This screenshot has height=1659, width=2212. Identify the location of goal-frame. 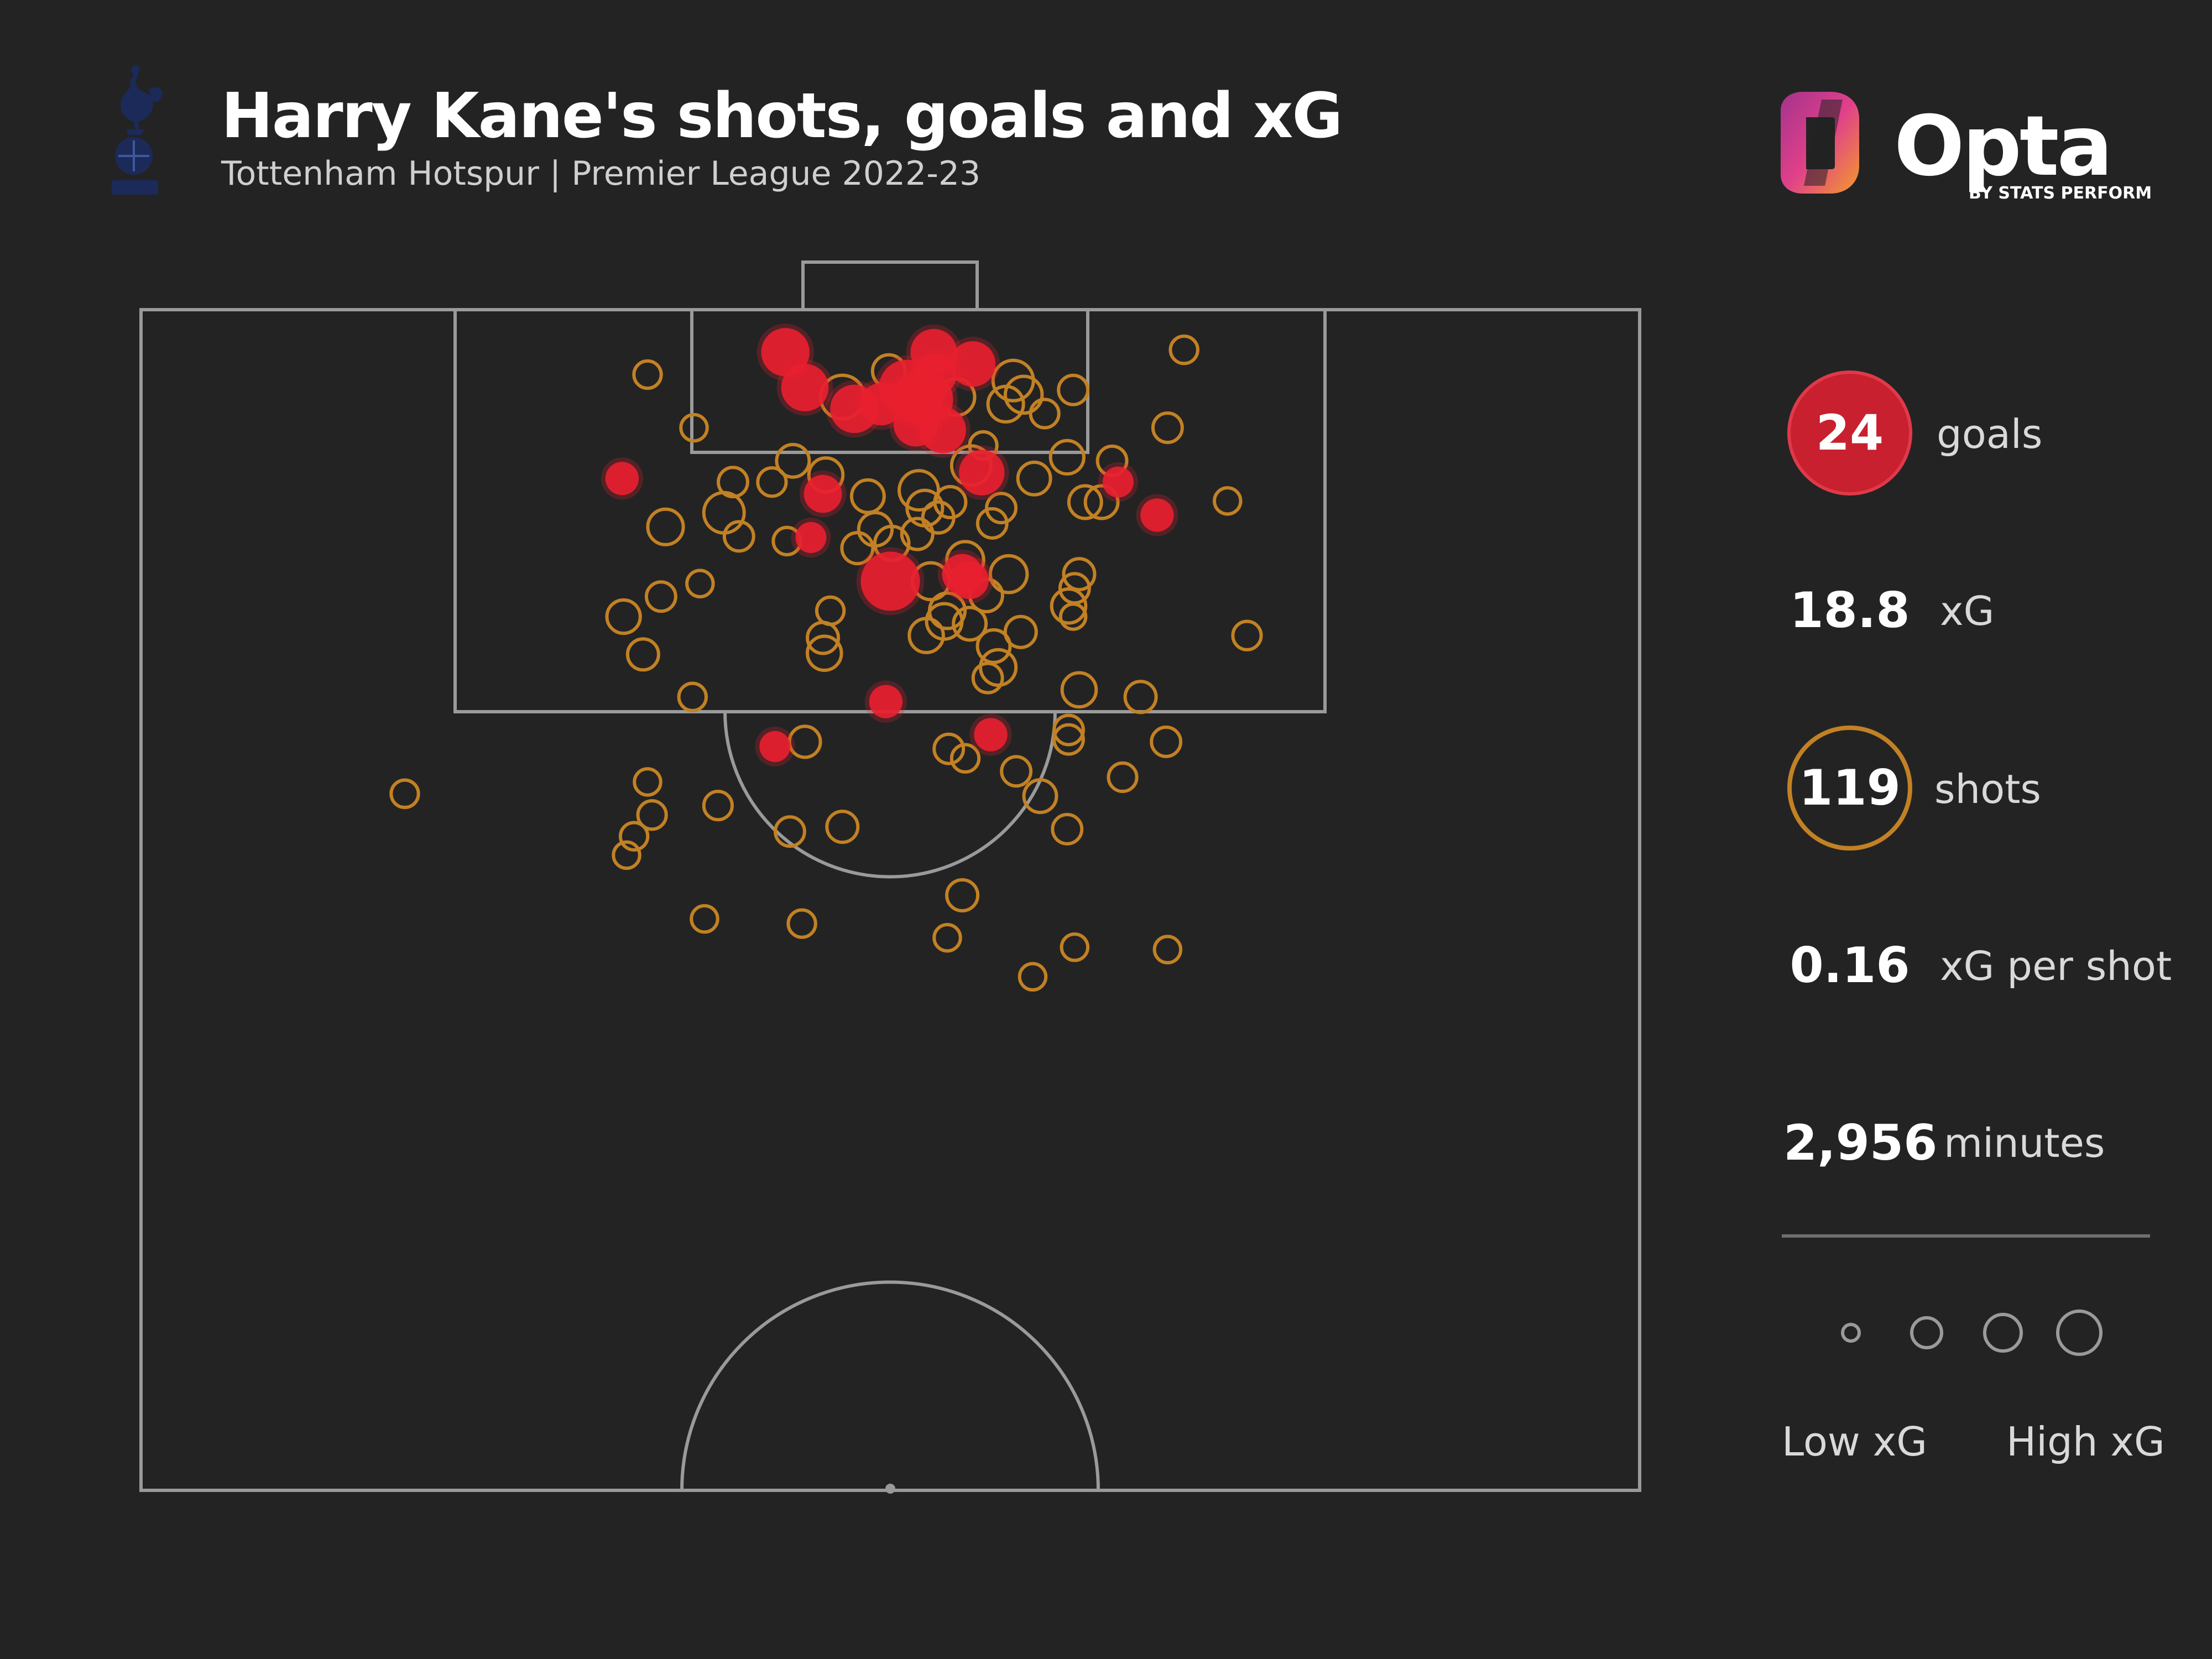
(890, 286).